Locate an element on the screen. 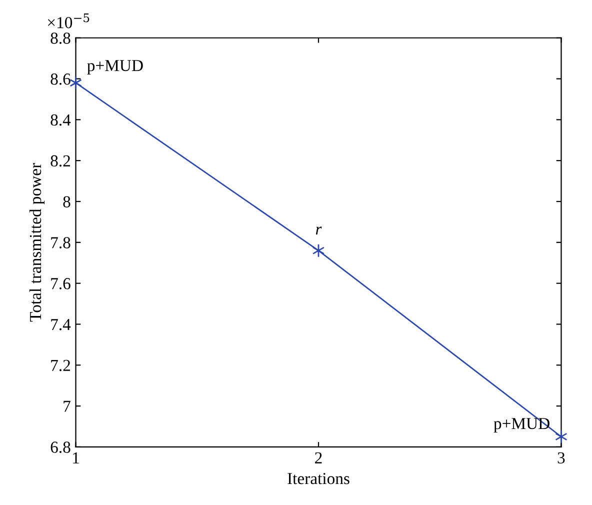 The width and height of the screenshot is (592, 505). y-tick-label: 6.8 is located at coordinates (60, 447).